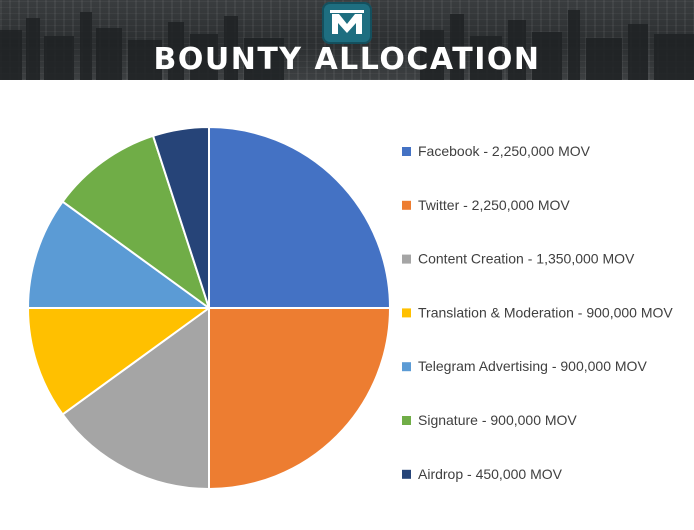 This screenshot has height=530, width=694. Describe the element at coordinates (504, 151) in the screenshot. I see `legend-label: Facebook - 2,250,000 MOV` at that location.